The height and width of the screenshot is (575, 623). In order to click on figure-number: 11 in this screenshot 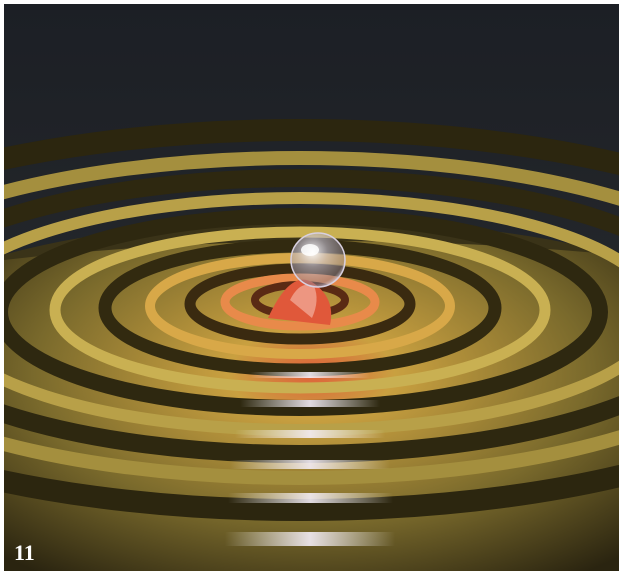, I will do `click(24, 552)`.